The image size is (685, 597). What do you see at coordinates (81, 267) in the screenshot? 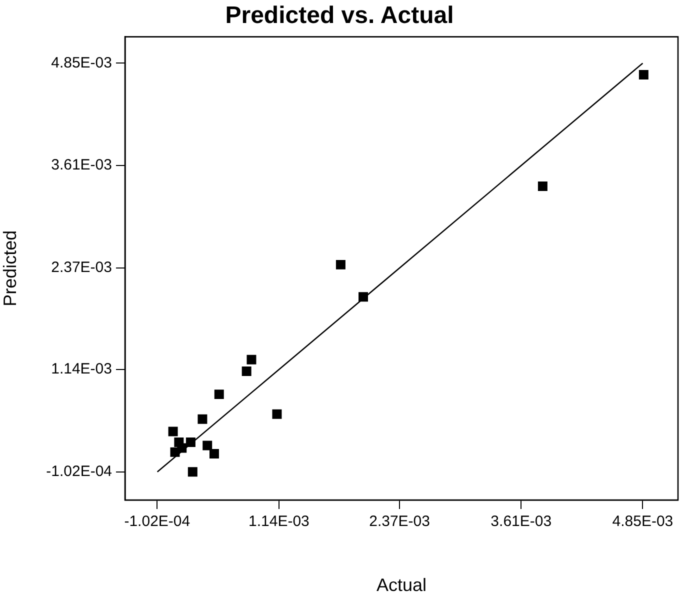
I see `y-tick-label: 2.37E-03` at bounding box center [81, 267].